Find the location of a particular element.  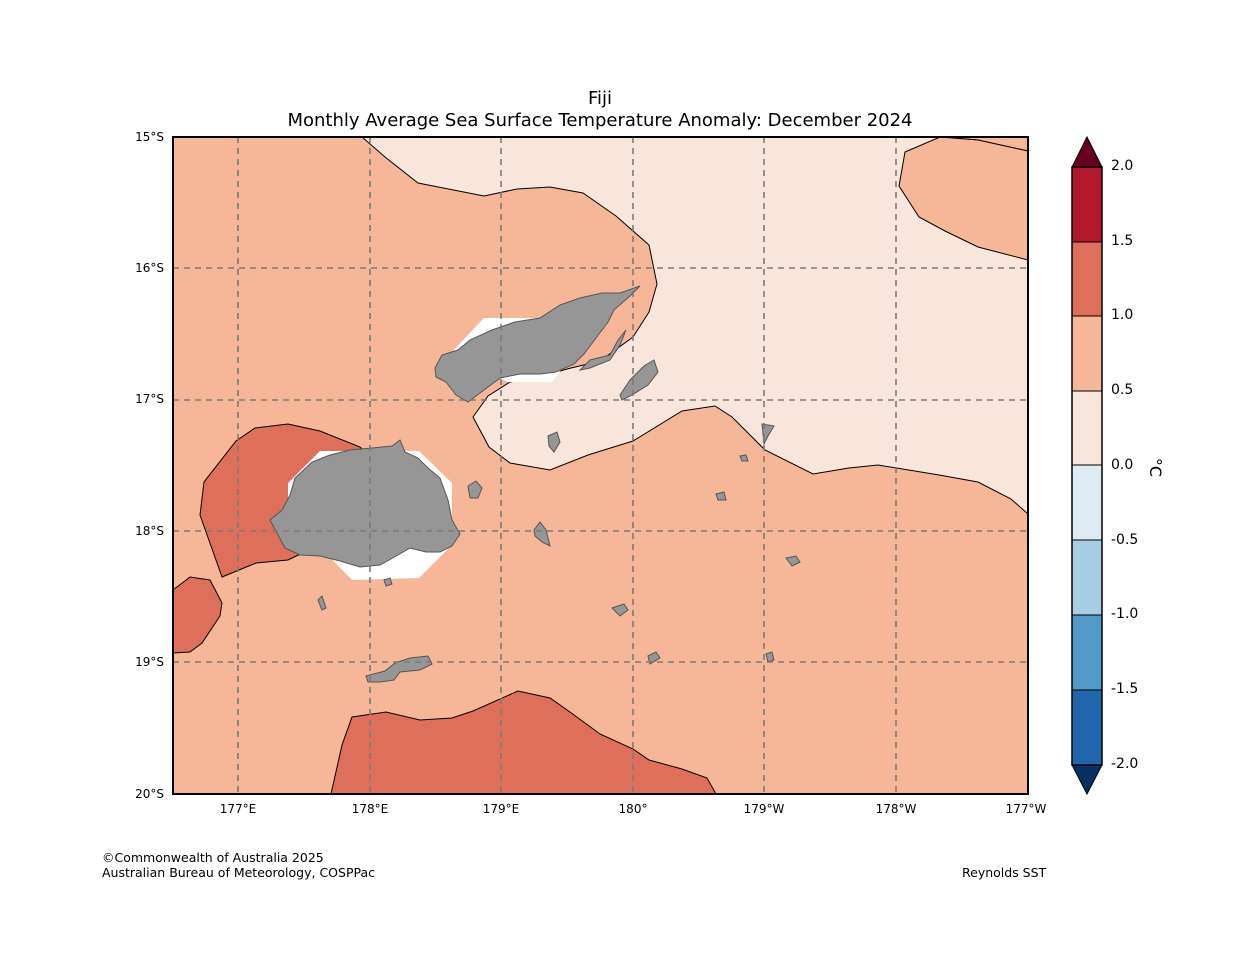

colorbar-band-0.0-0.5 is located at coordinates (1087, 428).